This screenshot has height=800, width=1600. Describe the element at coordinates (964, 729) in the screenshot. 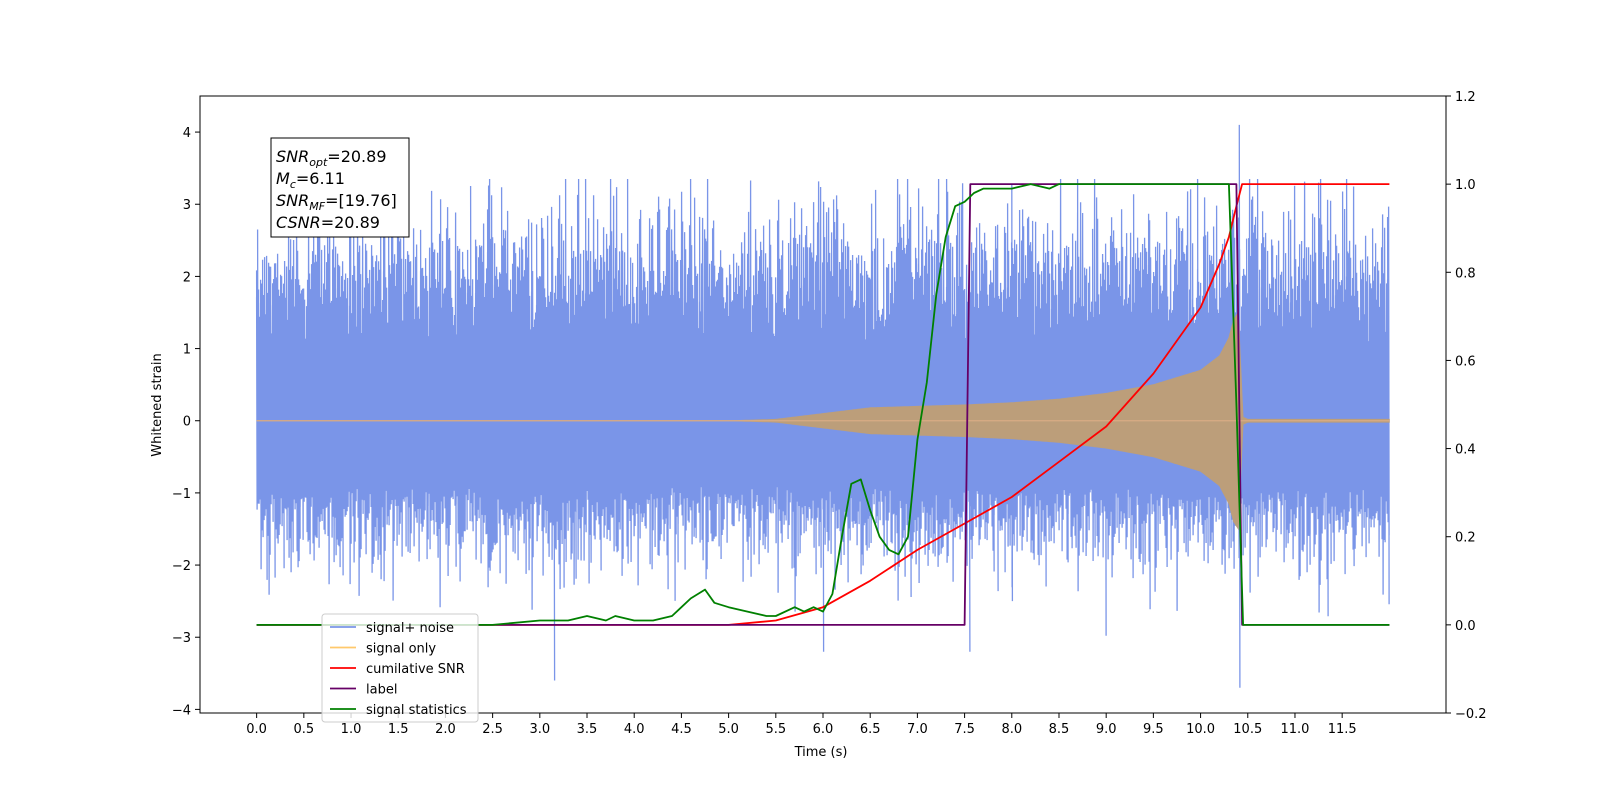

I see `x-tick-label: 7.5` at that location.